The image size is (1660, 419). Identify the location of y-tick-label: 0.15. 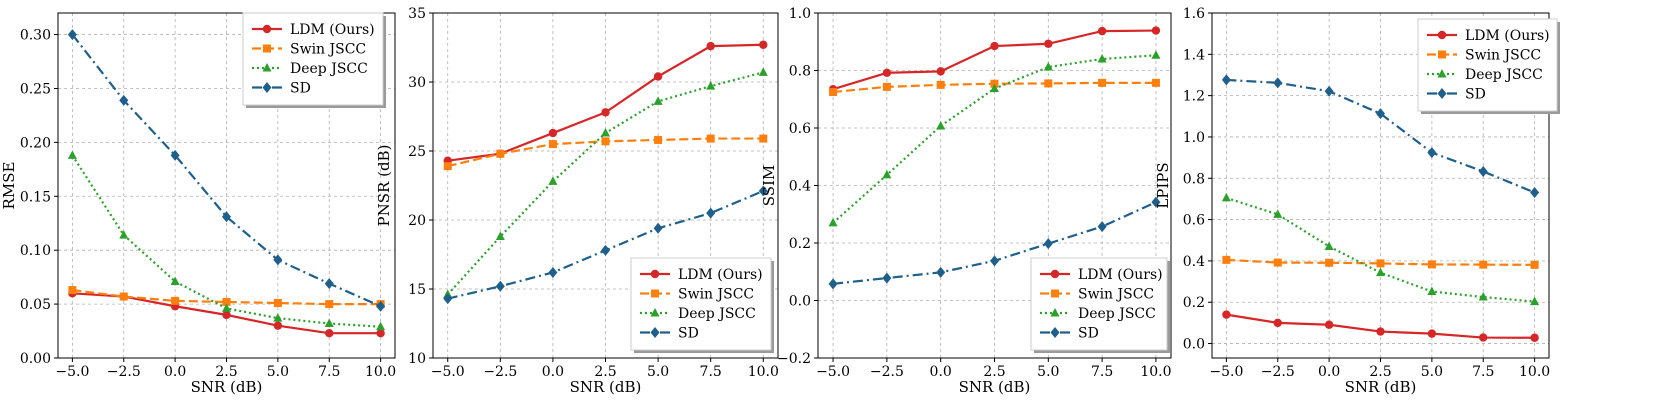
(35, 197).